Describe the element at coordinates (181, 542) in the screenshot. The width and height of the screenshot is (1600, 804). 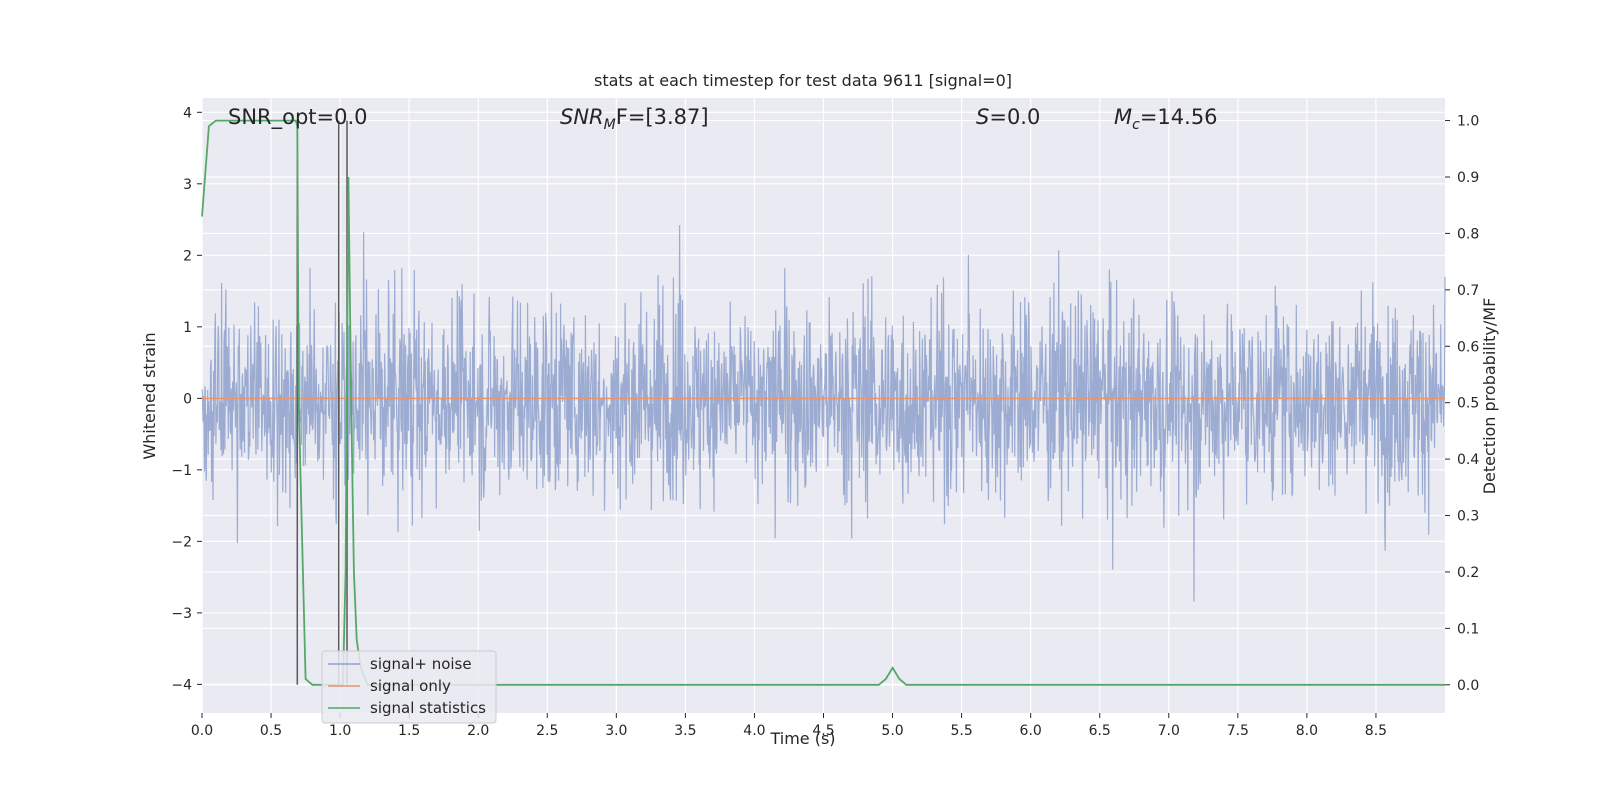
I see `y-left-tick-label: −2` at that location.